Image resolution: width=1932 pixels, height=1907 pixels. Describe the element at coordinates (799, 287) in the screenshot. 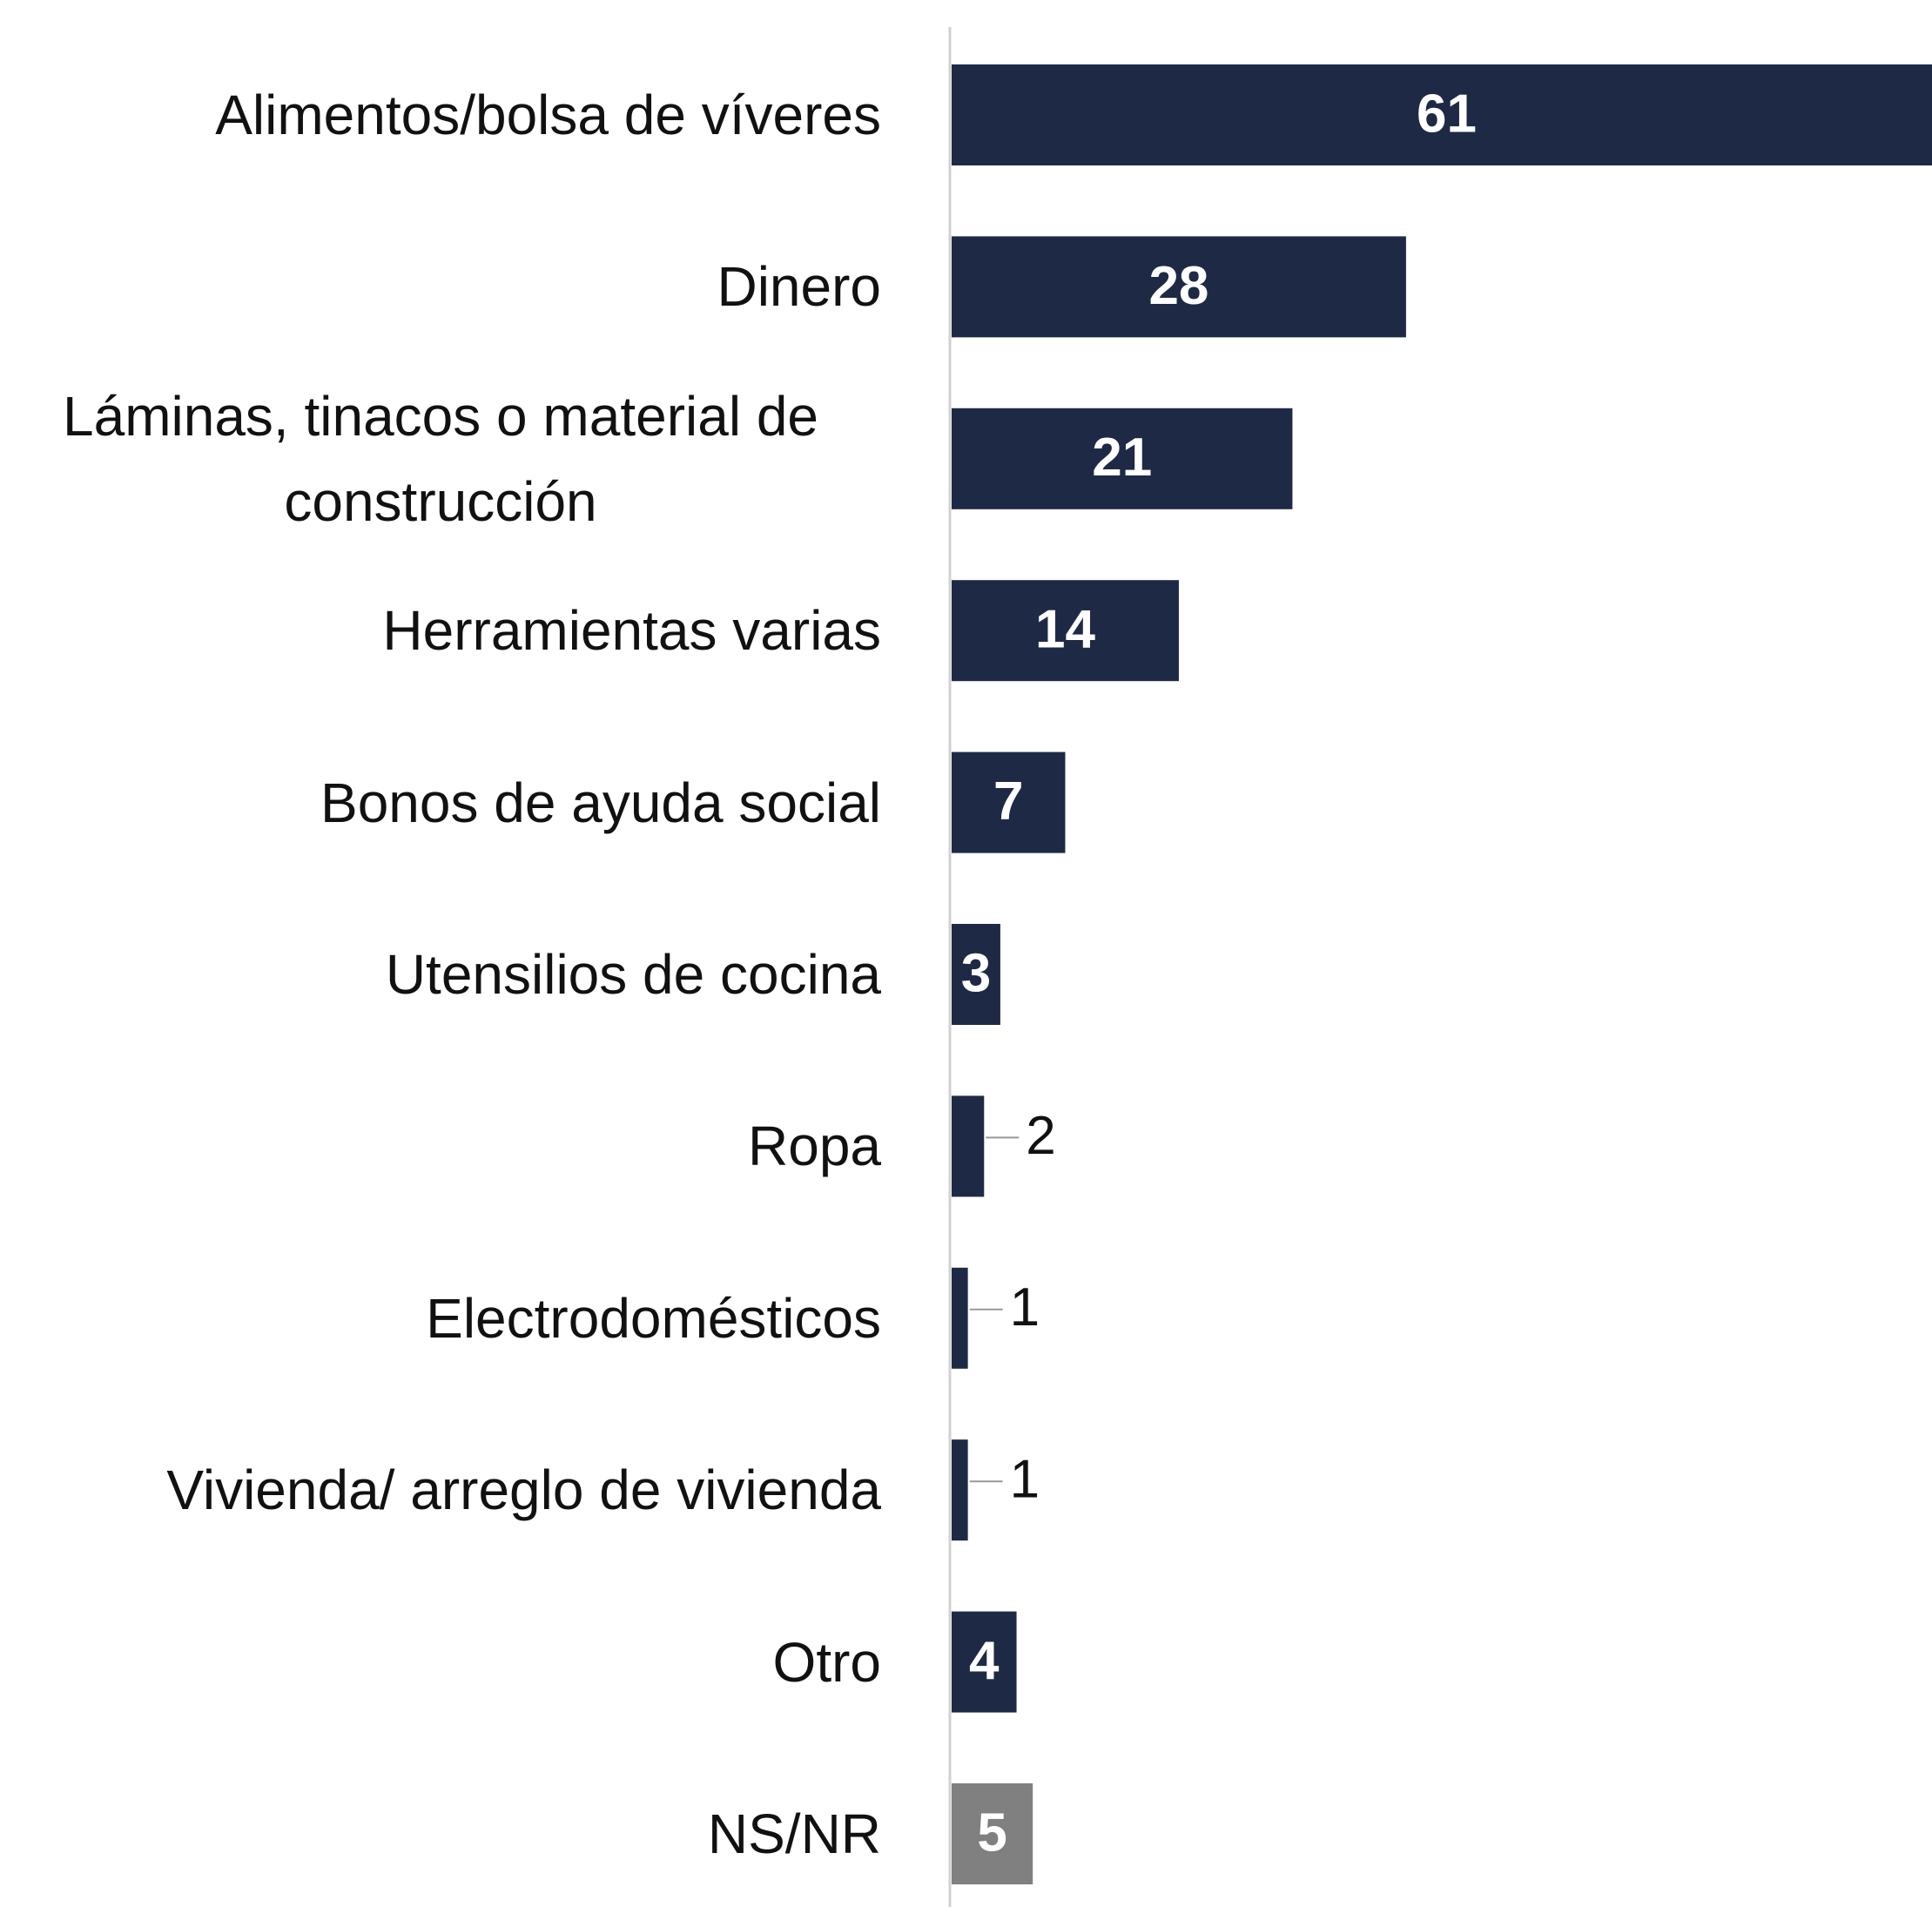

I see `category-label: Dinero` at that location.